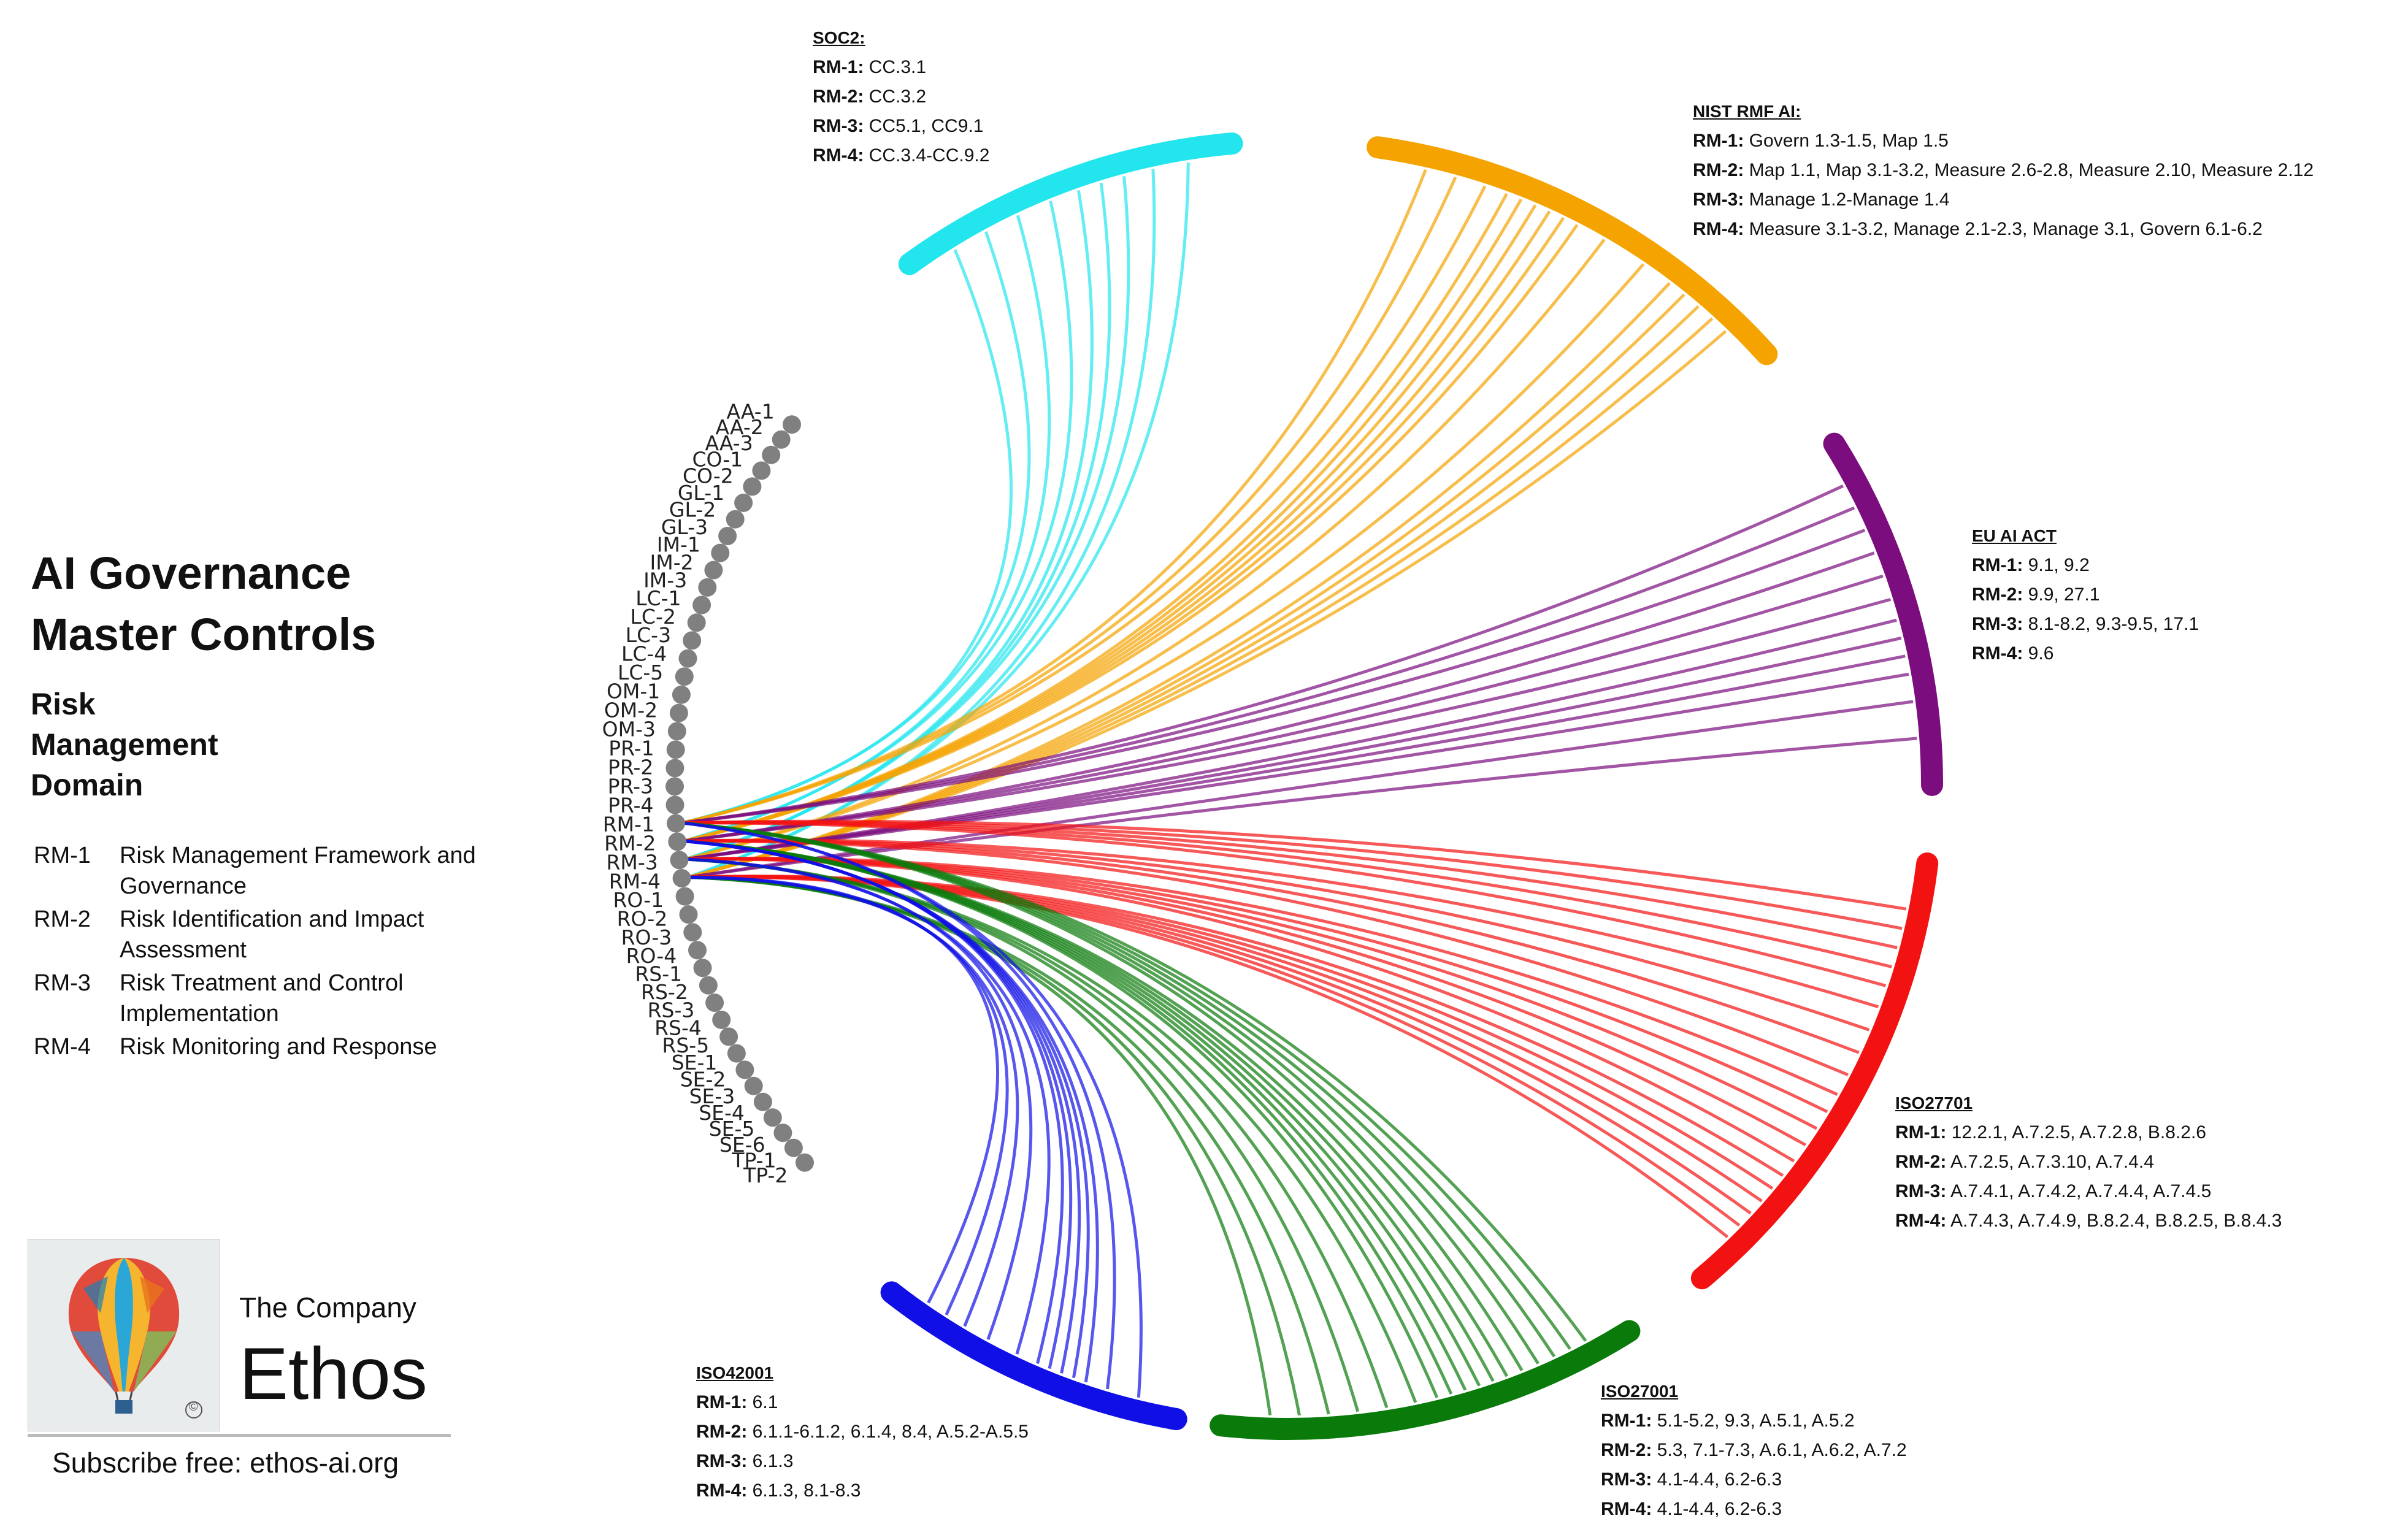  I want to click on control-label: LC-1, so click(658, 598).